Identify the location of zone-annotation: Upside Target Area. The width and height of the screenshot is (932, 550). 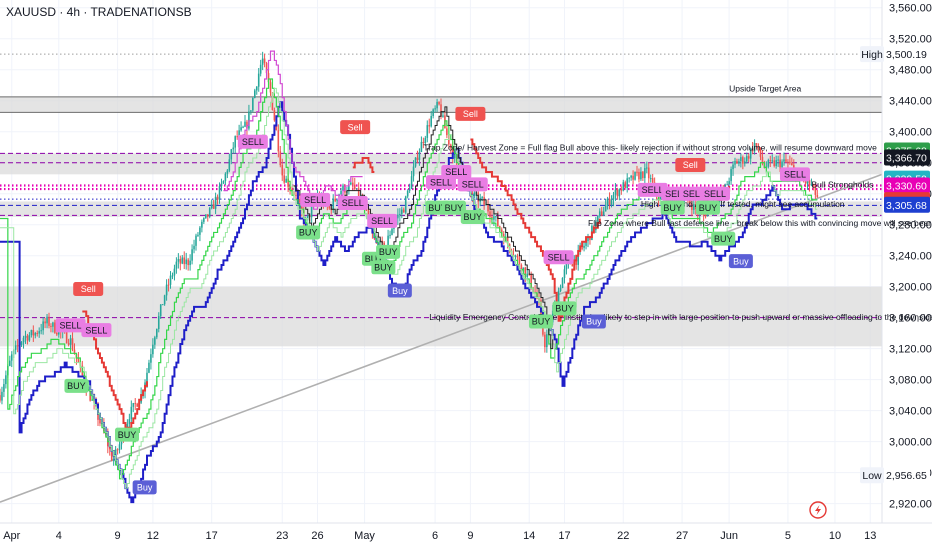
(765, 88).